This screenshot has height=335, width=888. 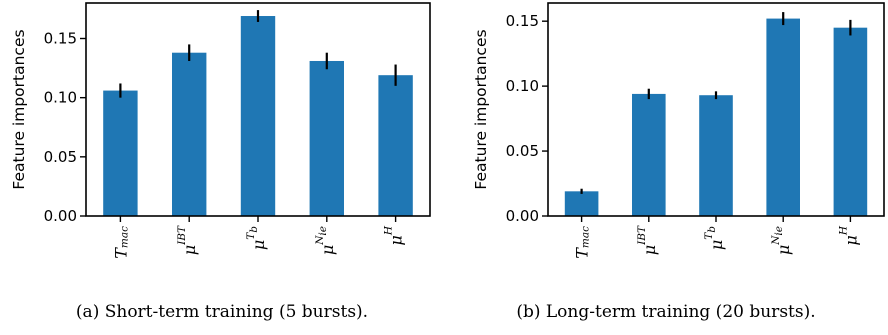 What do you see at coordinates (222, 312) in the screenshot?
I see `caption-a: (a) Short-term training (5 bursts).` at bounding box center [222, 312].